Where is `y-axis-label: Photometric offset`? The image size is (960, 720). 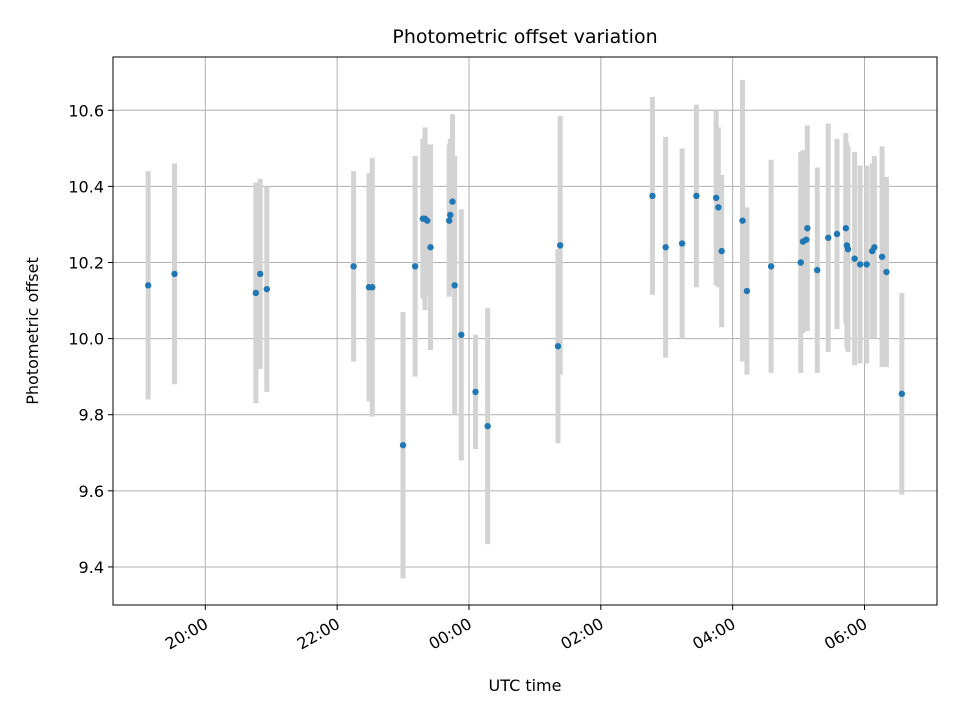 y-axis-label: Photometric offset is located at coordinates (32, 331).